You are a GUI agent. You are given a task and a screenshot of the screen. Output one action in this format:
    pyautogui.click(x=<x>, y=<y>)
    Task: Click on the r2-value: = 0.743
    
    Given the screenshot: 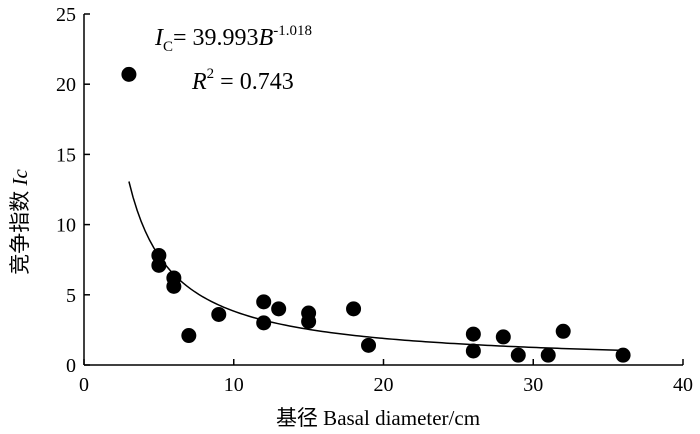 What is the action you would take?
    pyautogui.click(x=254, y=82)
    